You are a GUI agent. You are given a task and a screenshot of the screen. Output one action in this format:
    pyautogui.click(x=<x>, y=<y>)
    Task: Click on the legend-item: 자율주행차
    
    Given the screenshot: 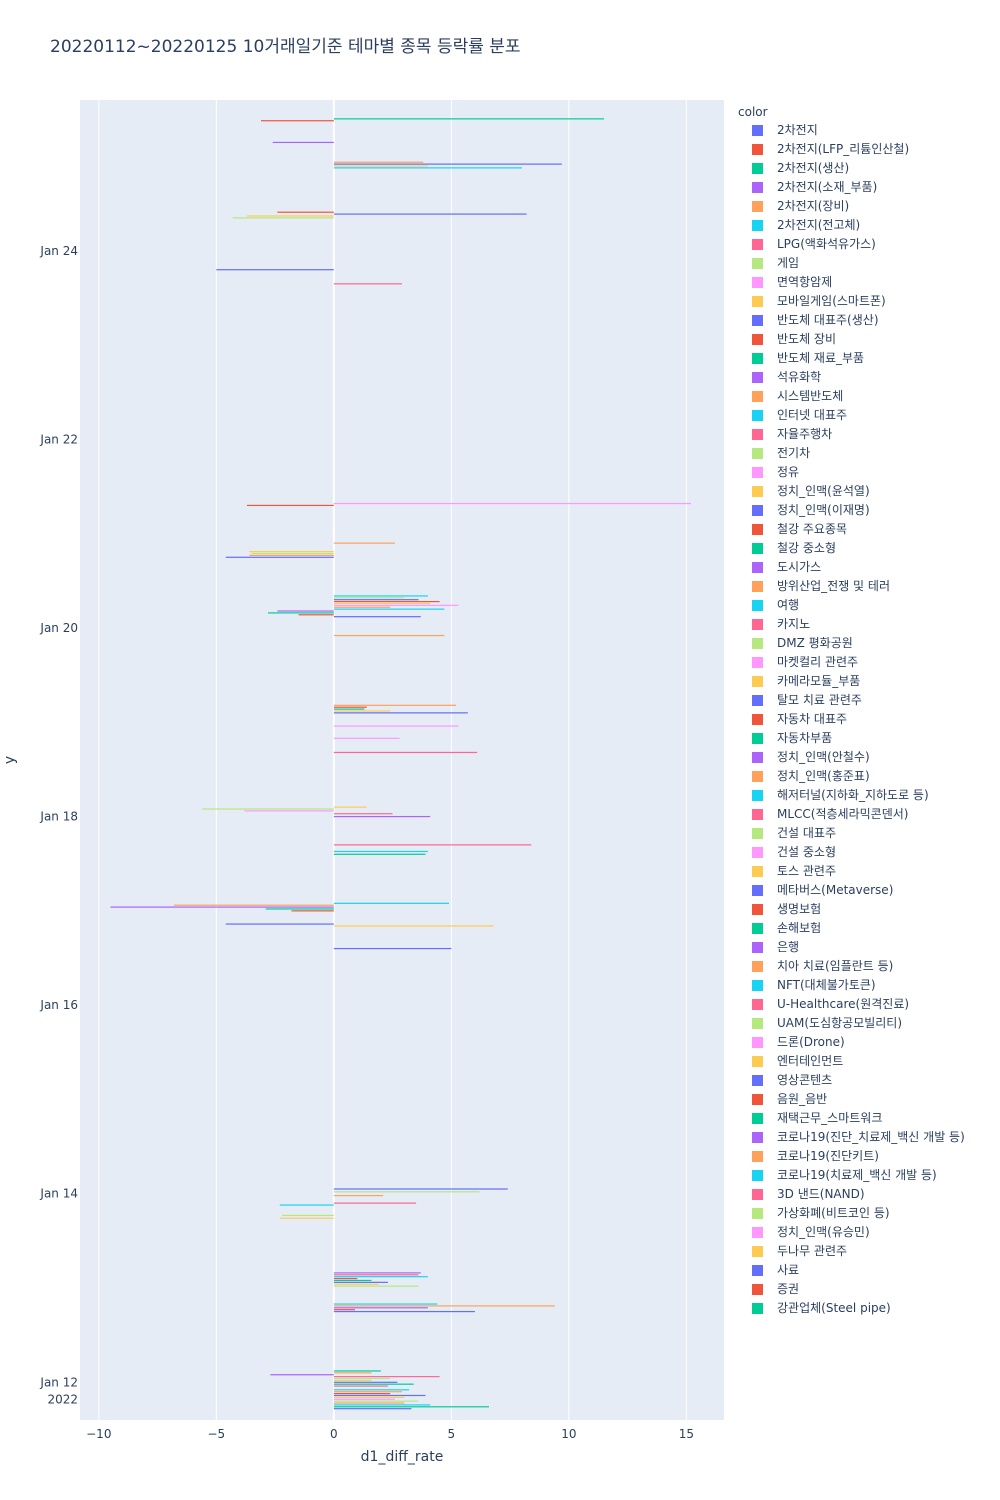 What is the action you would take?
    pyautogui.click(x=785, y=434)
    